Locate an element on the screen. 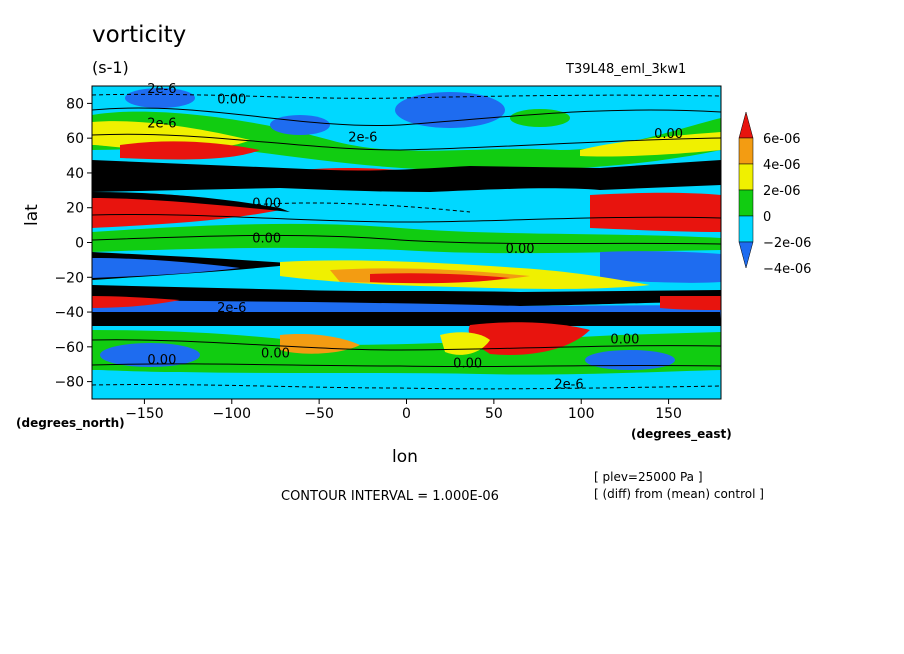  colorbar: 6e-06 4e-06 2e-06 0 −2e-06 −4e-06 is located at coordinates (774, 194).